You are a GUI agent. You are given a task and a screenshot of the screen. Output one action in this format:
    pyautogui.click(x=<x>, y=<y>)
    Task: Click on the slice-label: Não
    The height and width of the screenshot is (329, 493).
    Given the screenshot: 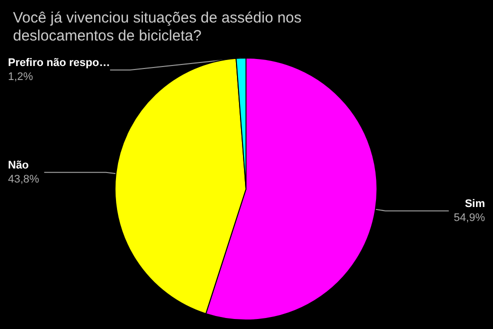 What is the action you would take?
    pyautogui.click(x=19, y=165)
    